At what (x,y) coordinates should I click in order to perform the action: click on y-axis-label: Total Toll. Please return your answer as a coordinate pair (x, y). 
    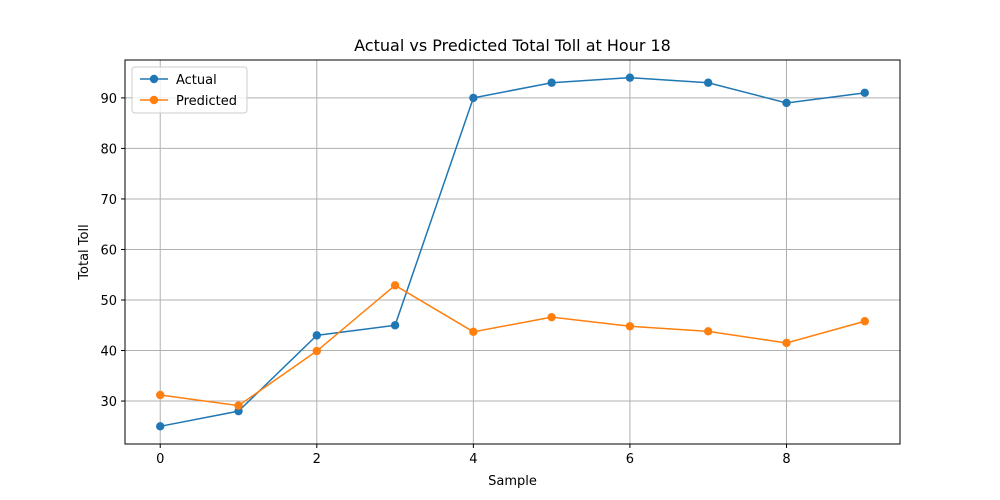
    Looking at the image, I should click on (84, 252).